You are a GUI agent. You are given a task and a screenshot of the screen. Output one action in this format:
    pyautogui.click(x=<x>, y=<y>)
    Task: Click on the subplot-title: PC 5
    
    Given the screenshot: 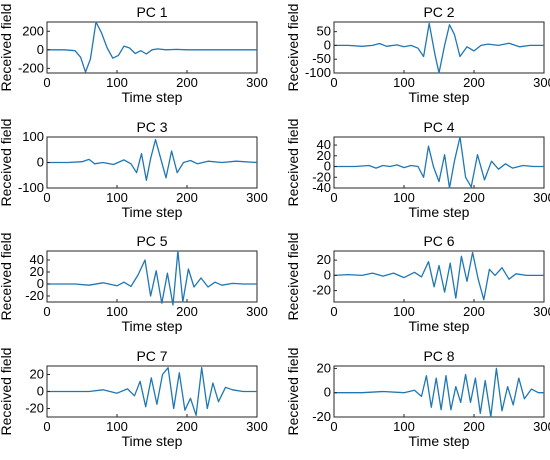 What is the action you would take?
    pyautogui.click(x=151, y=241)
    